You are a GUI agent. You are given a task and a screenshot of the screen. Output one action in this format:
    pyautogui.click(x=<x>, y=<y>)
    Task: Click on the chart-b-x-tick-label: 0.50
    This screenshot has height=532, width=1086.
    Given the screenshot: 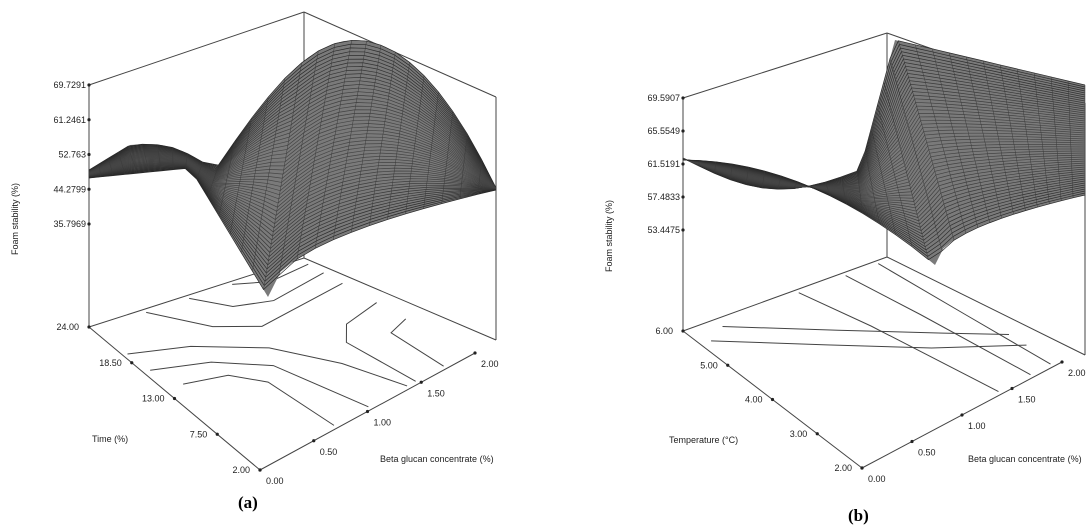 What is the action you would take?
    pyautogui.click(x=927, y=453)
    